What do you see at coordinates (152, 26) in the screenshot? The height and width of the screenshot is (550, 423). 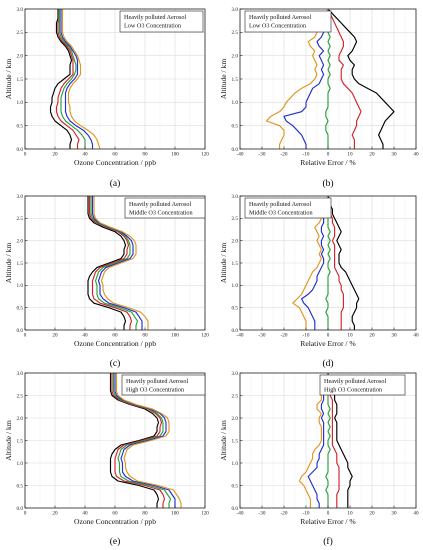 I see `legend-line-2: Low O3 Concentration` at bounding box center [152, 26].